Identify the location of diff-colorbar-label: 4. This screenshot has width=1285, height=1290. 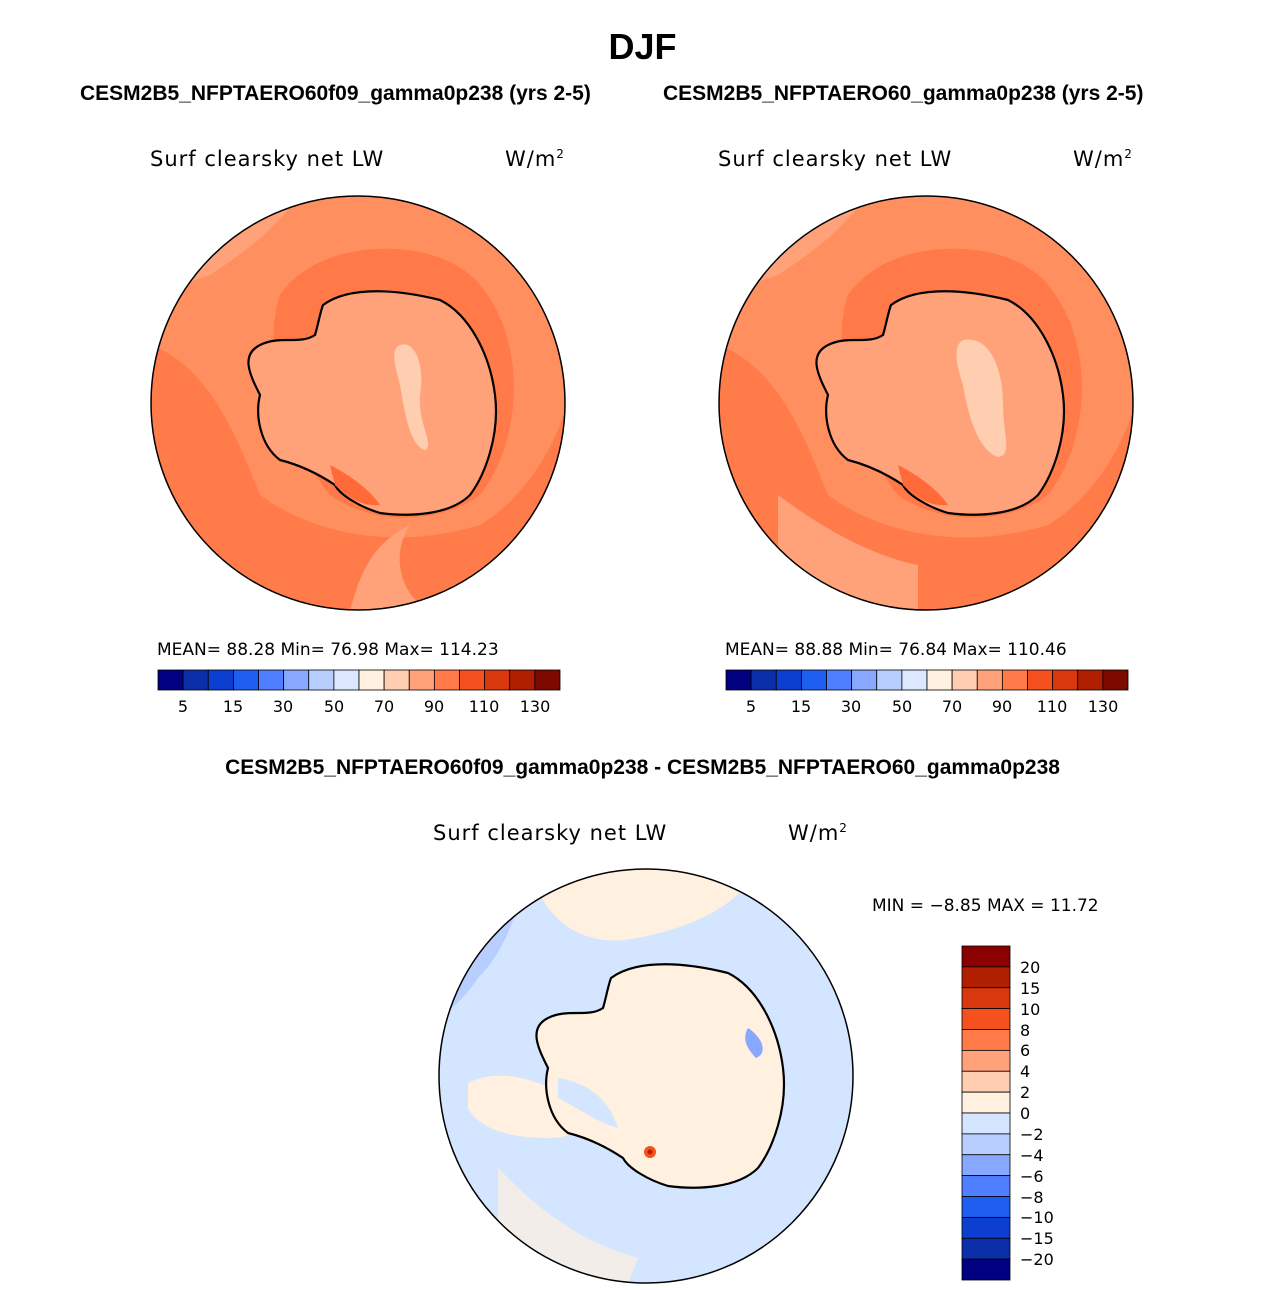
(1025, 1072).